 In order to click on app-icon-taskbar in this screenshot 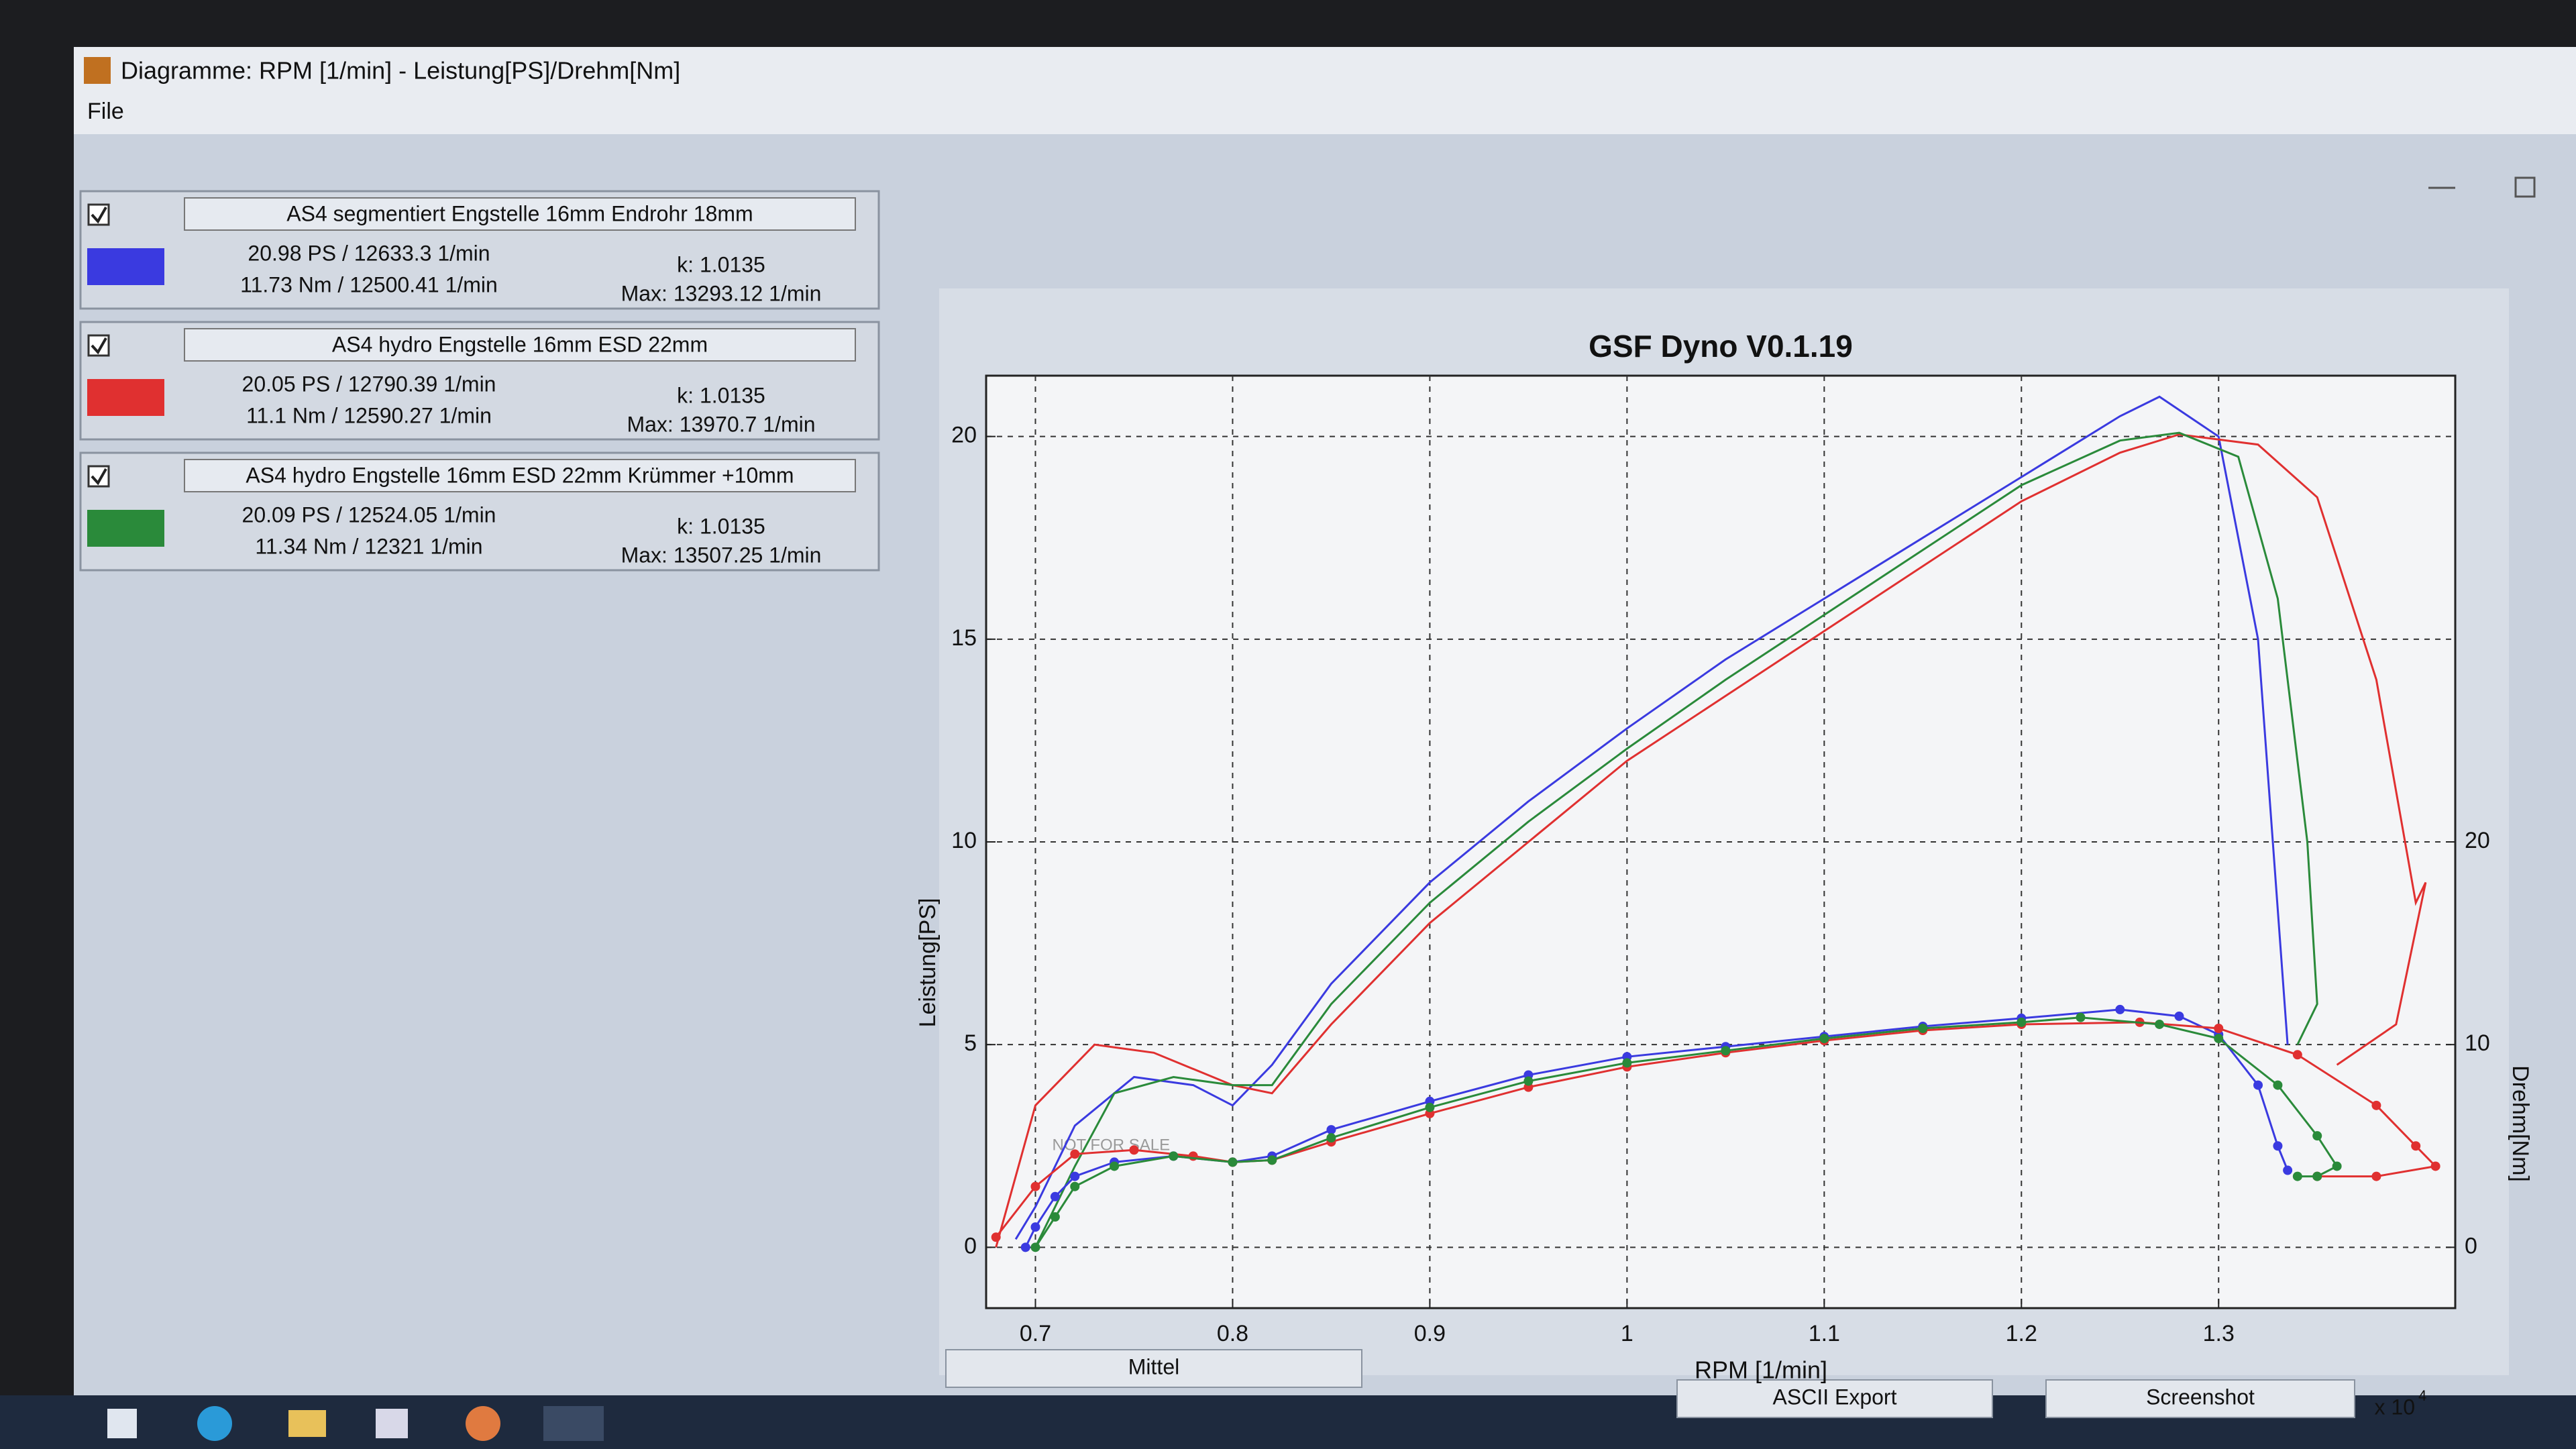, I will do `click(483, 1423)`.